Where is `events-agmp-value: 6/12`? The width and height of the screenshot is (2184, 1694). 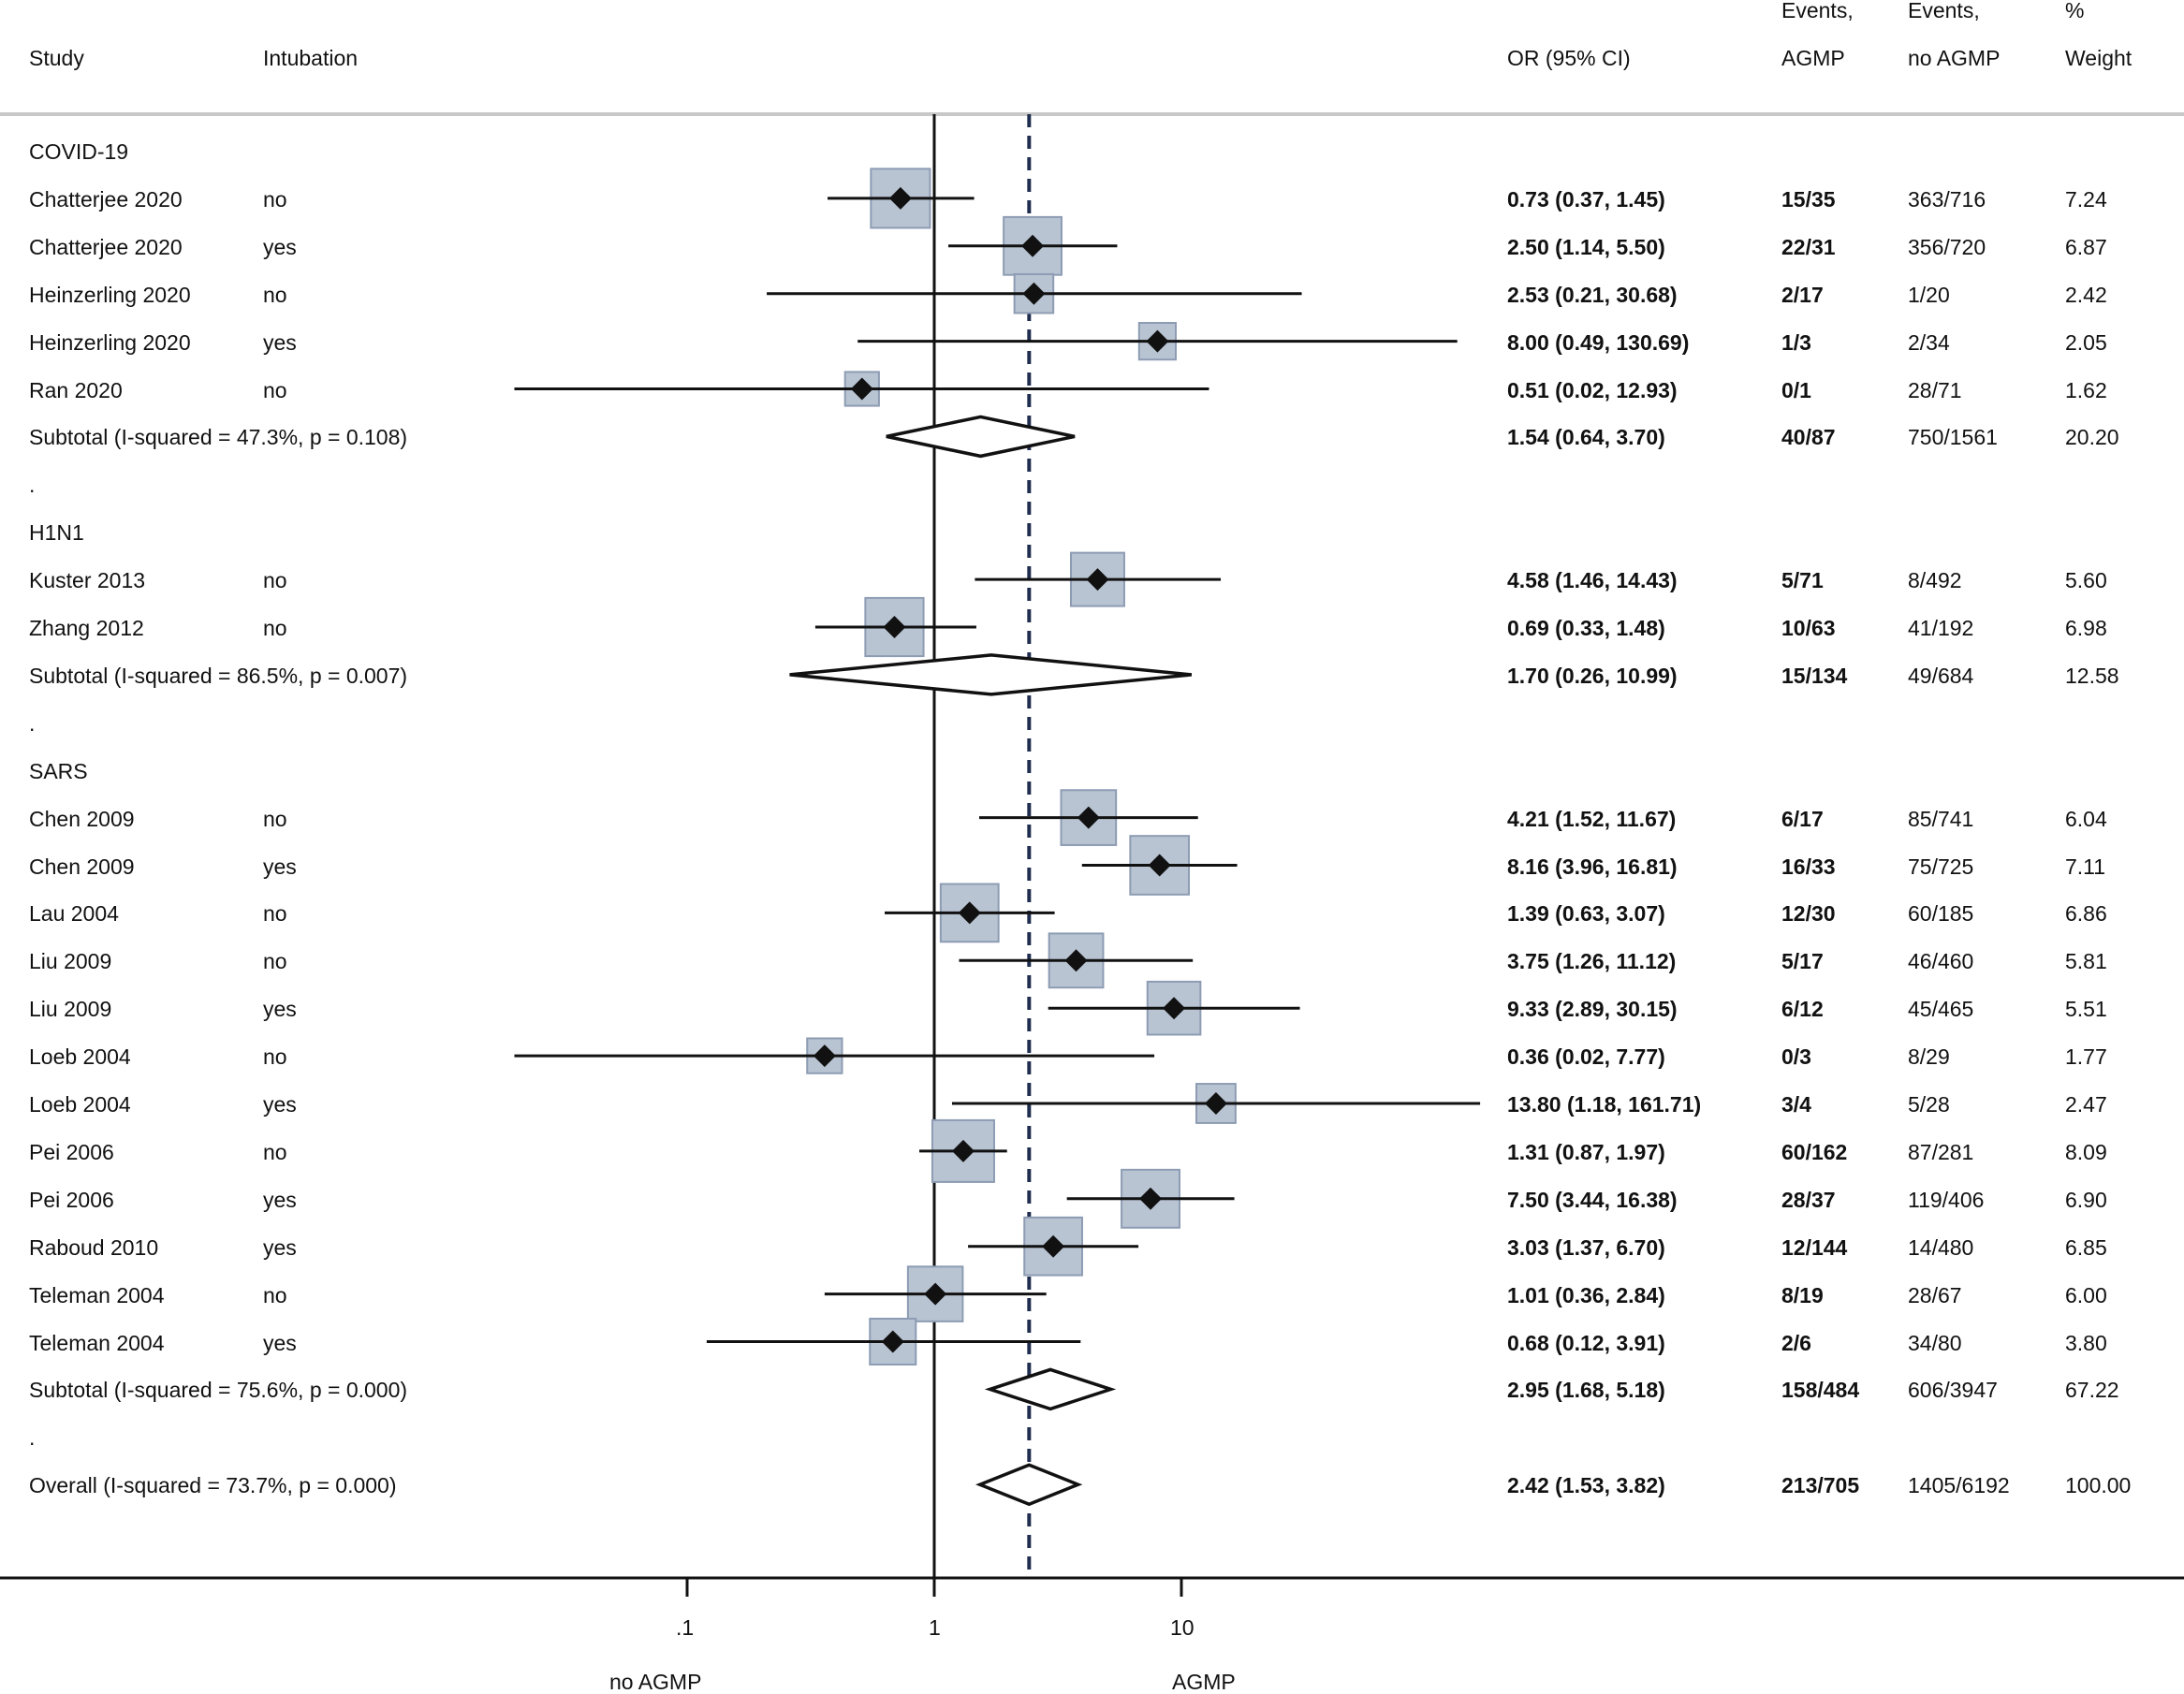
events-agmp-value: 6/12 is located at coordinates (1802, 1009).